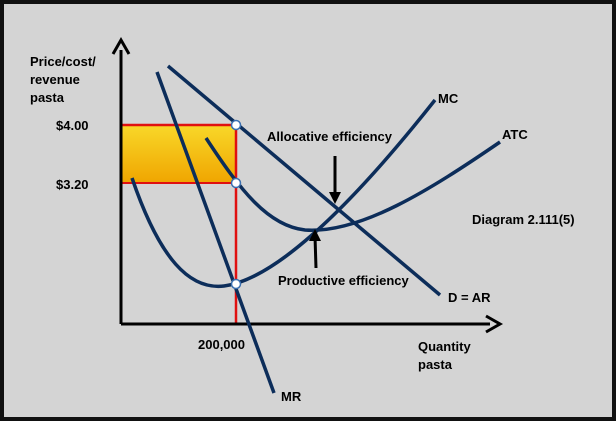 The image size is (616, 421). What do you see at coordinates (291, 396) in the screenshot?
I see `mr-label: MR` at bounding box center [291, 396].